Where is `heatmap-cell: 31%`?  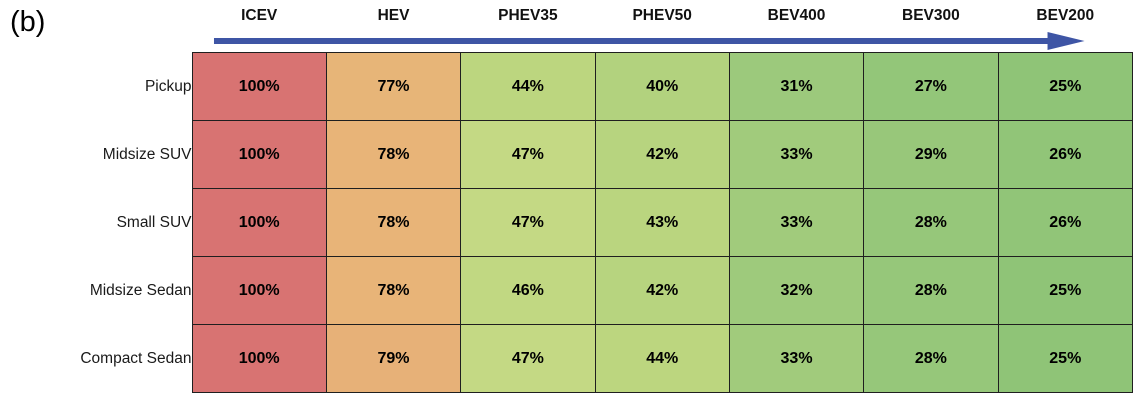 heatmap-cell: 31% is located at coordinates (796, 86).